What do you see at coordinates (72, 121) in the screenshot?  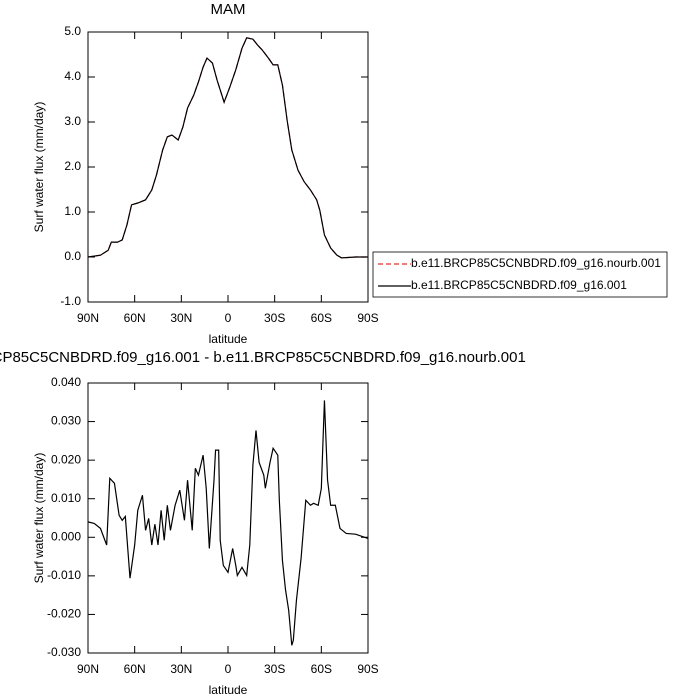 I see `y-tick-label: 3.0` at bounding box center [72, 121].